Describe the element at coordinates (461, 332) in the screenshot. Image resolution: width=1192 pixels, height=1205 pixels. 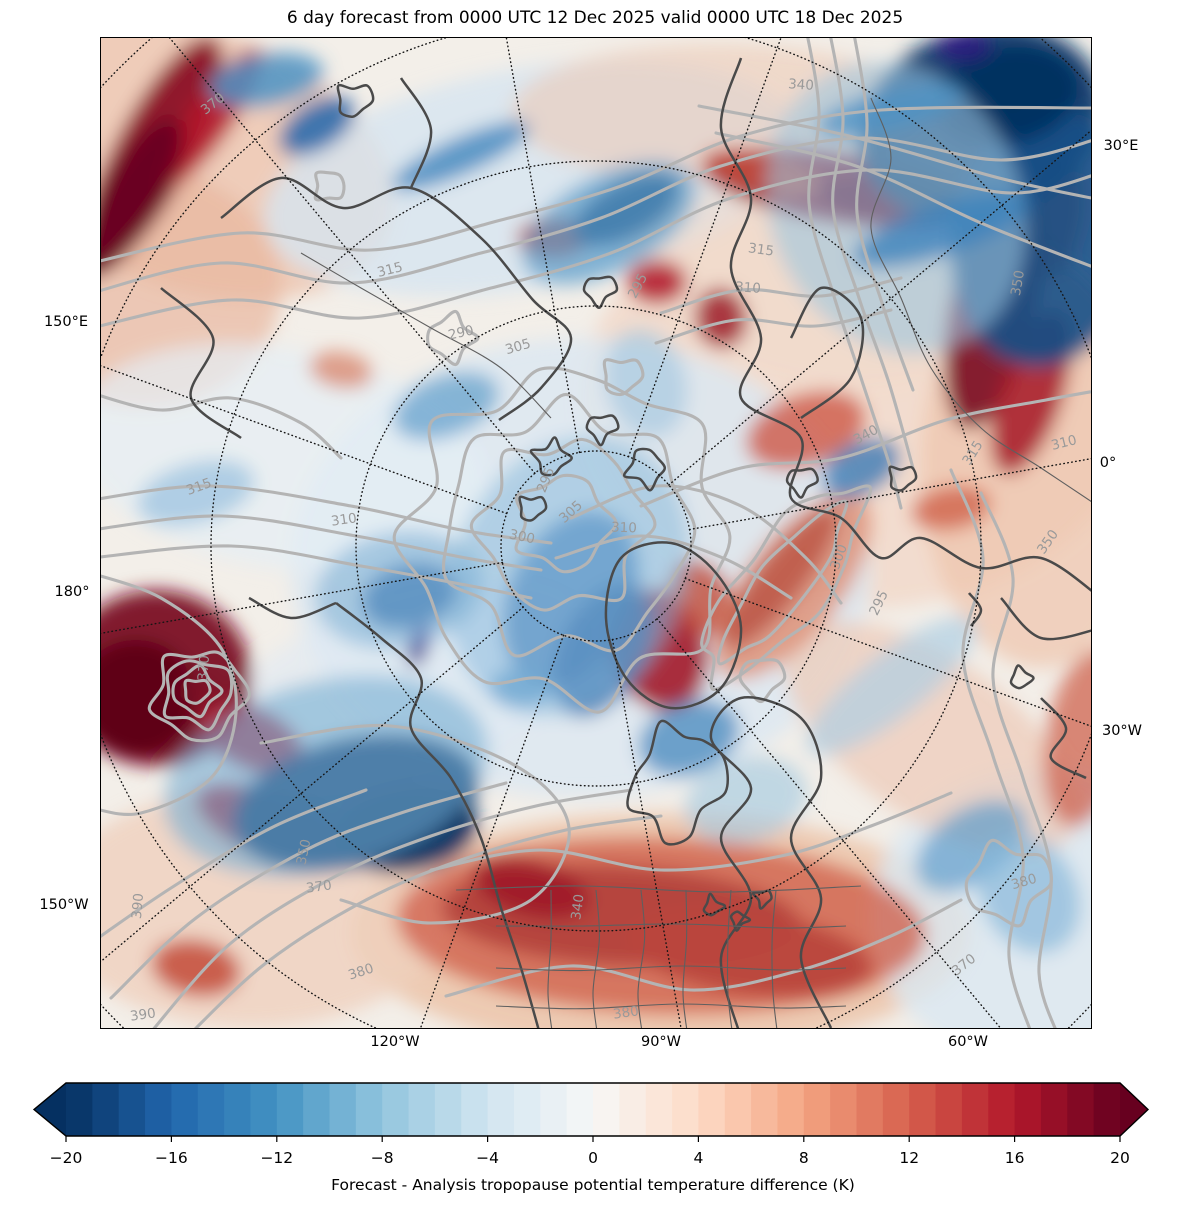
I see `contour-label: 290` at that location.